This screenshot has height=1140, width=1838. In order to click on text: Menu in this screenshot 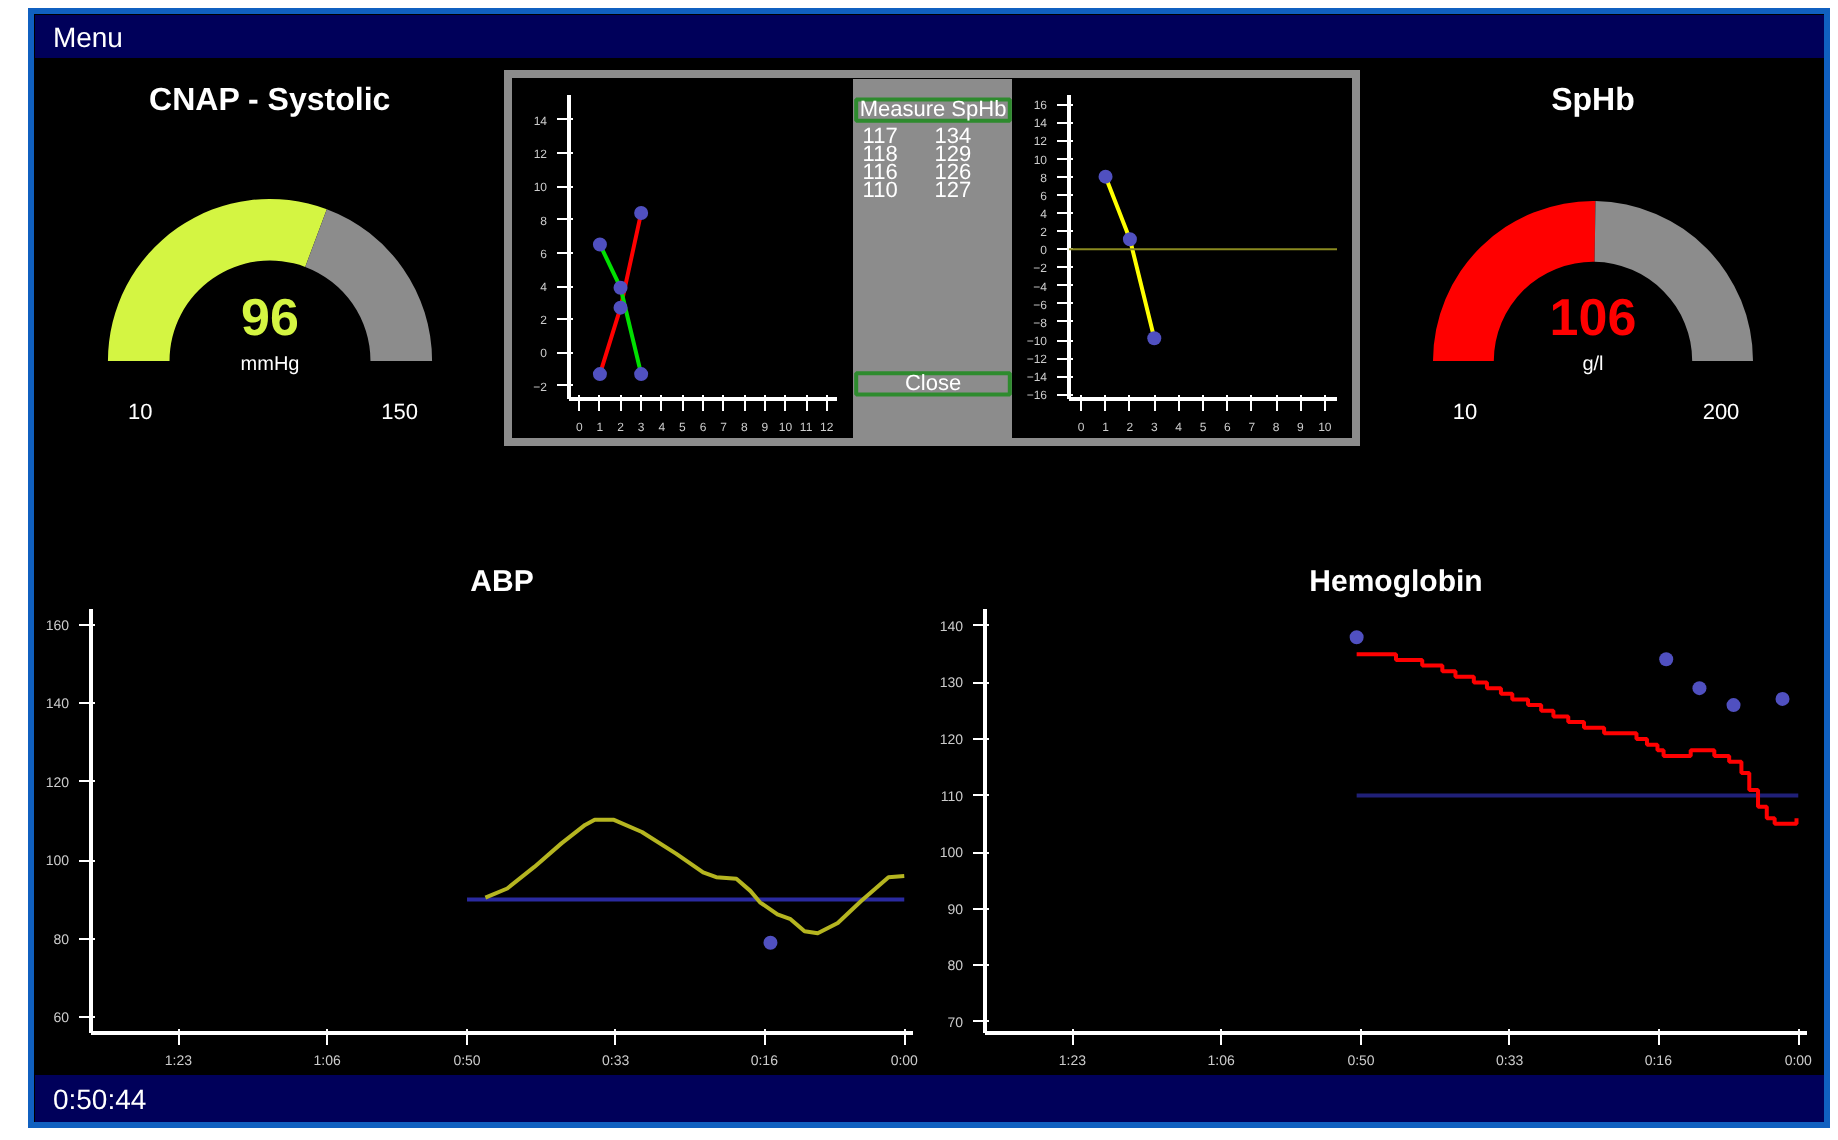, I will do `click(87, 37)`.